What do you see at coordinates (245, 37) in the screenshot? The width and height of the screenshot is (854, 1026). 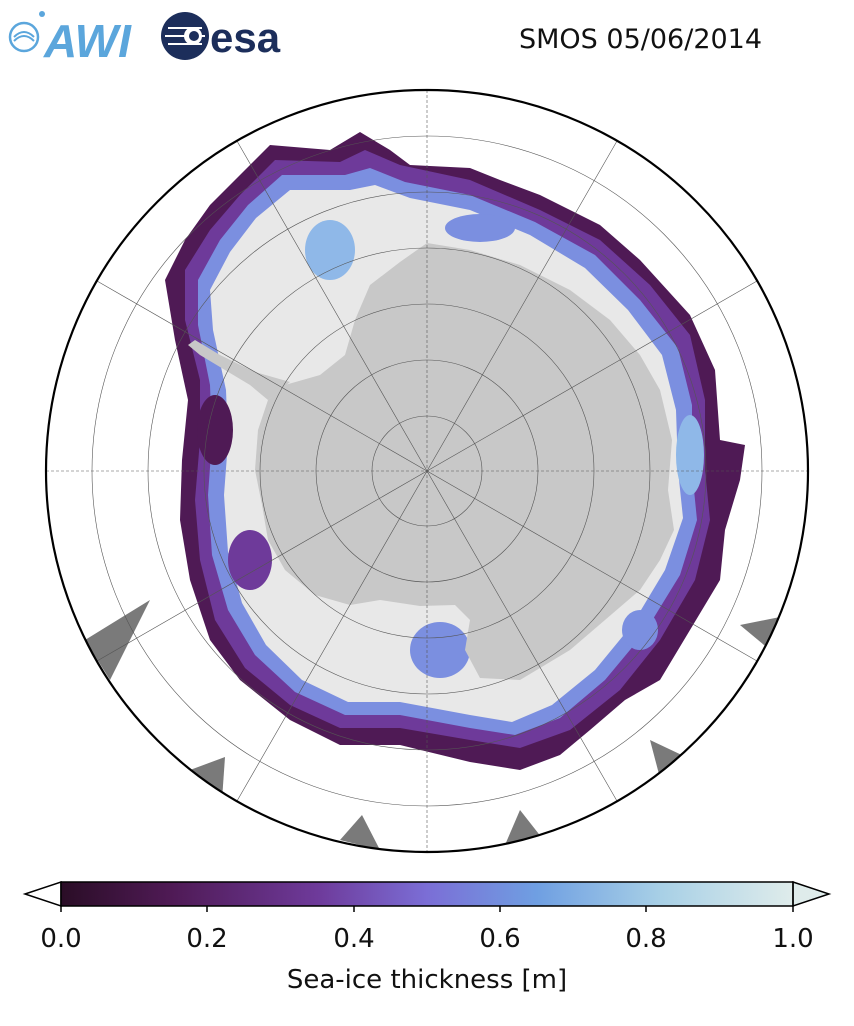 I see `esa-logo-text: esa` at bounding box center [245, 37].